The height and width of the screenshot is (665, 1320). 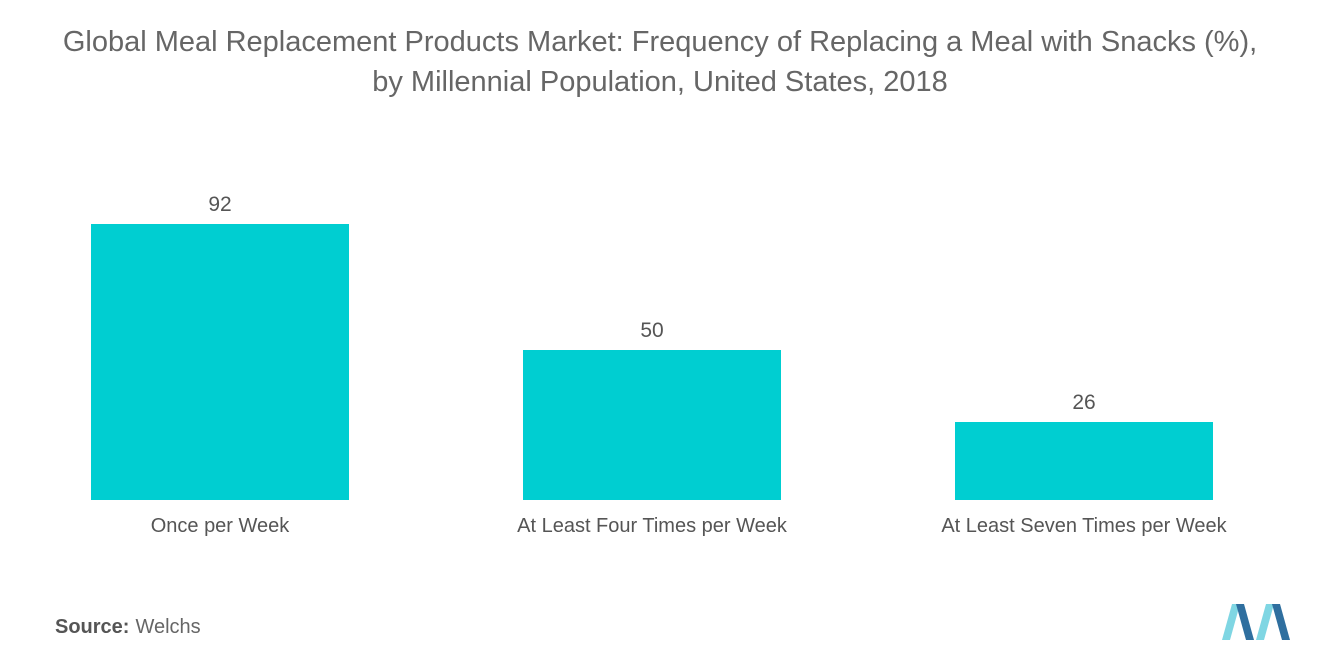 What do you see at coordinates (92, 627) in the screenshot?
I see `source-label: Source:` at bounding box center [92, 627].